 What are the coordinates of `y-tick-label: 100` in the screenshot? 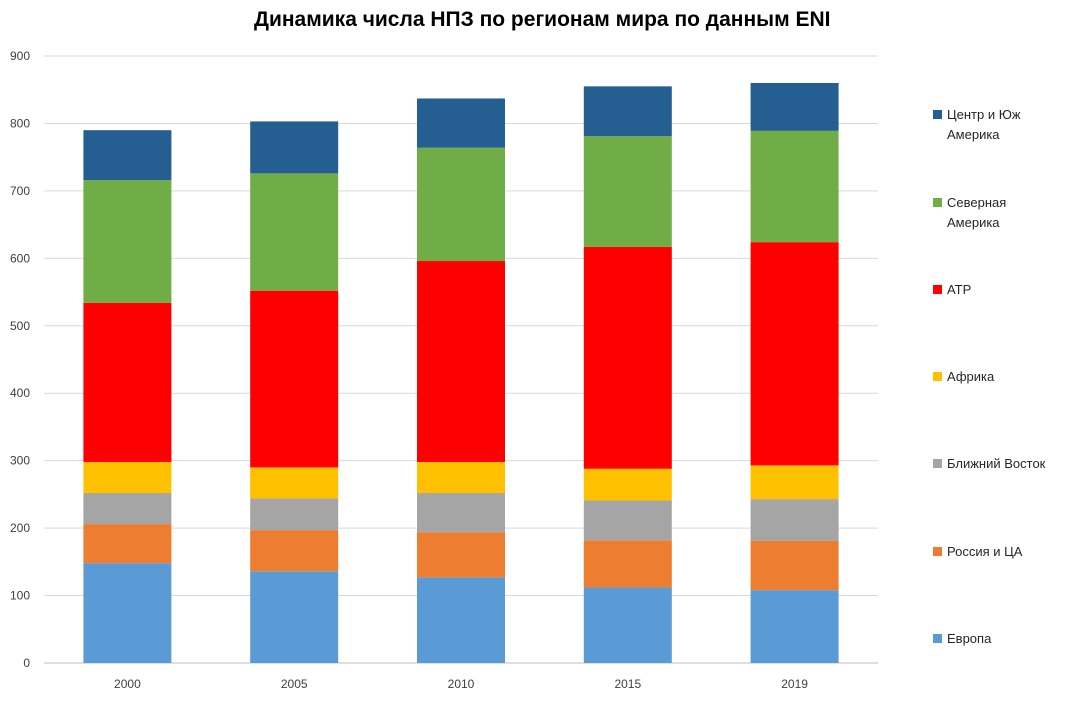 It's located at (20, 596).